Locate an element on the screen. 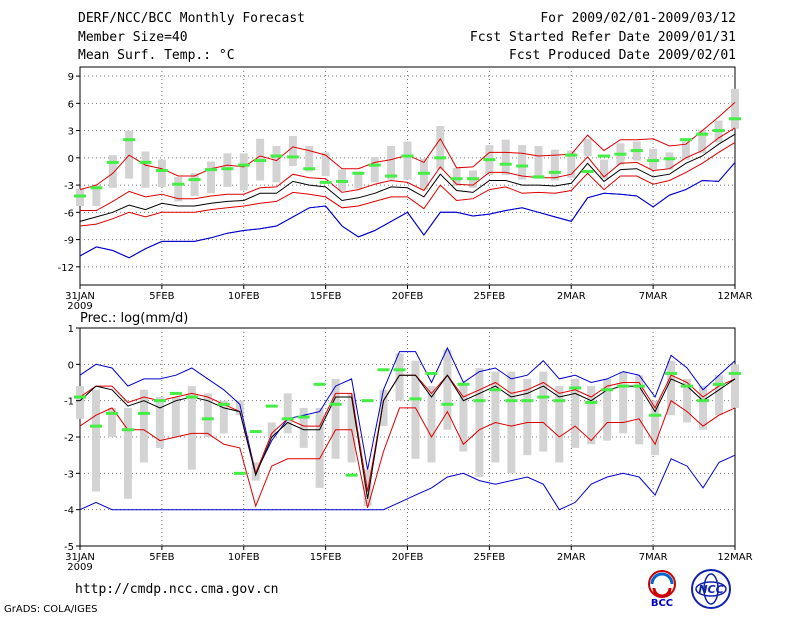 The image size is (800, 618). c1-ytick-label-5: 3 is located at coordinates (71, 132).